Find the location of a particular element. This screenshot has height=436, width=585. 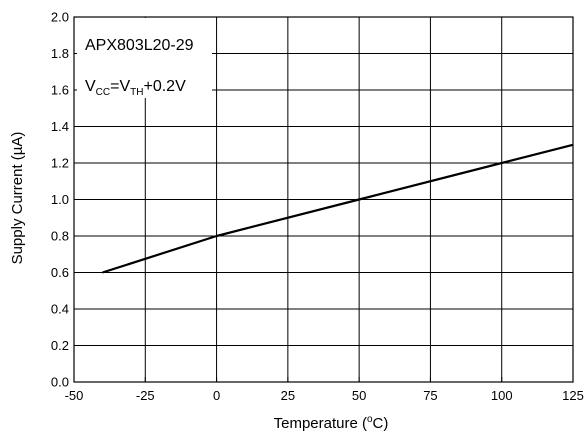

annotation-cond-rest: +0.2V is located at coordinates (164, 86).